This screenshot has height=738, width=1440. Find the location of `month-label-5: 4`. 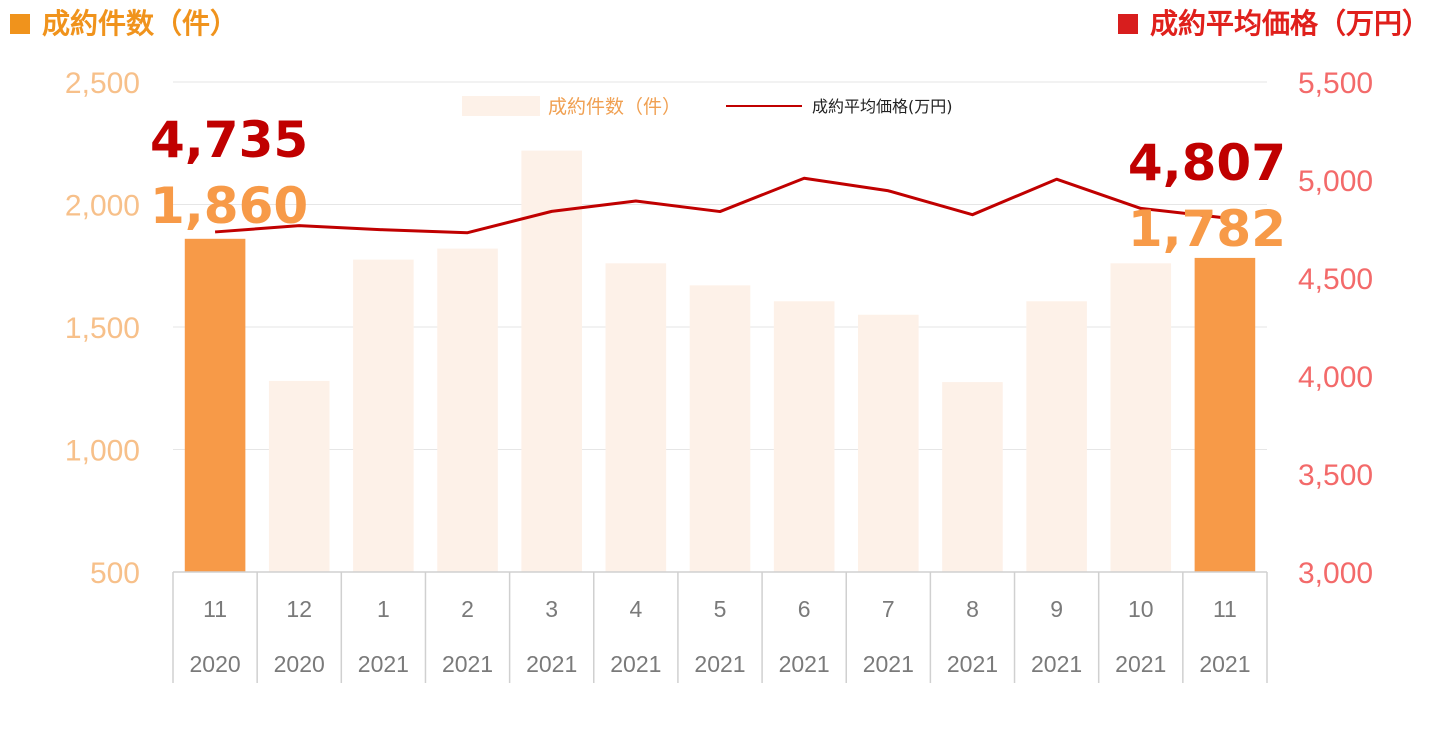

month-label-5: 4 is located at coordinates (635, 609).